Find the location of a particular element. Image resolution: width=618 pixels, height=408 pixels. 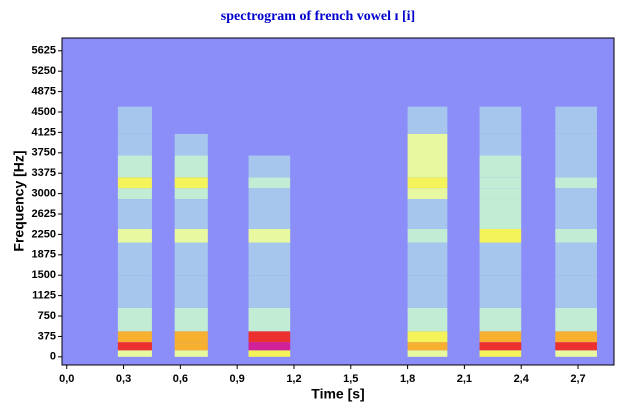

y-tick-label: 1875 is located at coordinates (44, 255).